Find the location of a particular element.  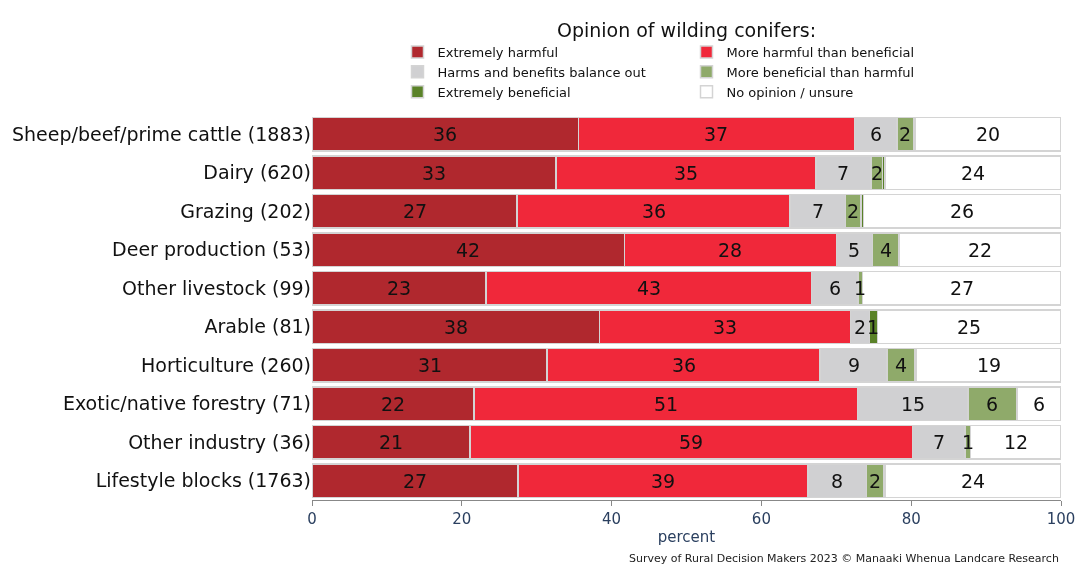

data-label: 43 is located at coordinates (649, 288).